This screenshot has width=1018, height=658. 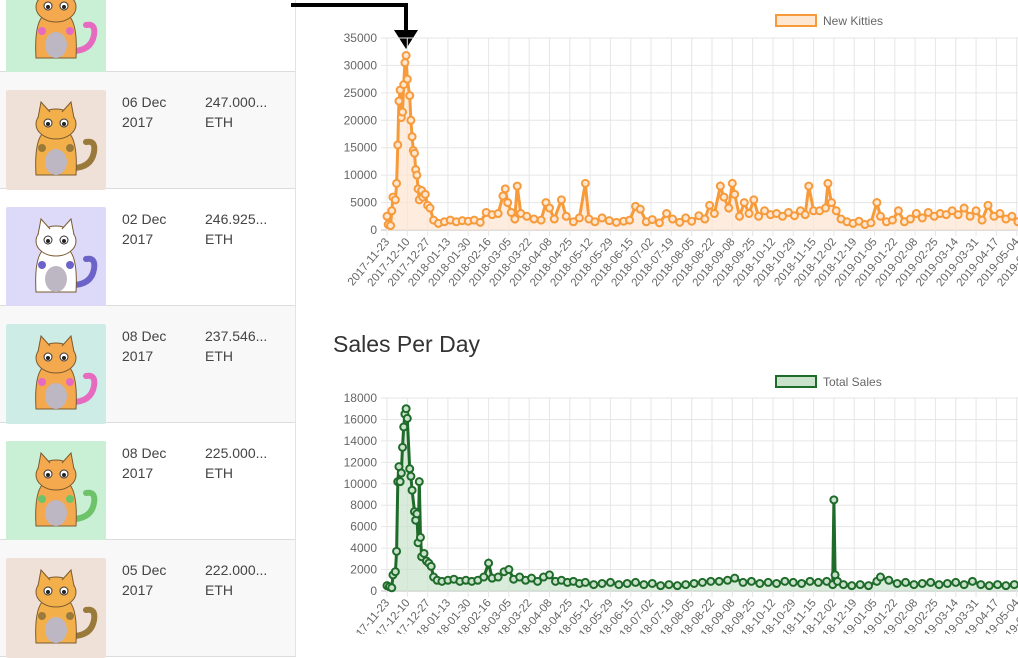 What do you see at coordinates (236, 463) in the screenshot?
I see `sale-price: 225.000... ETH` at bounding box center [236, 463].